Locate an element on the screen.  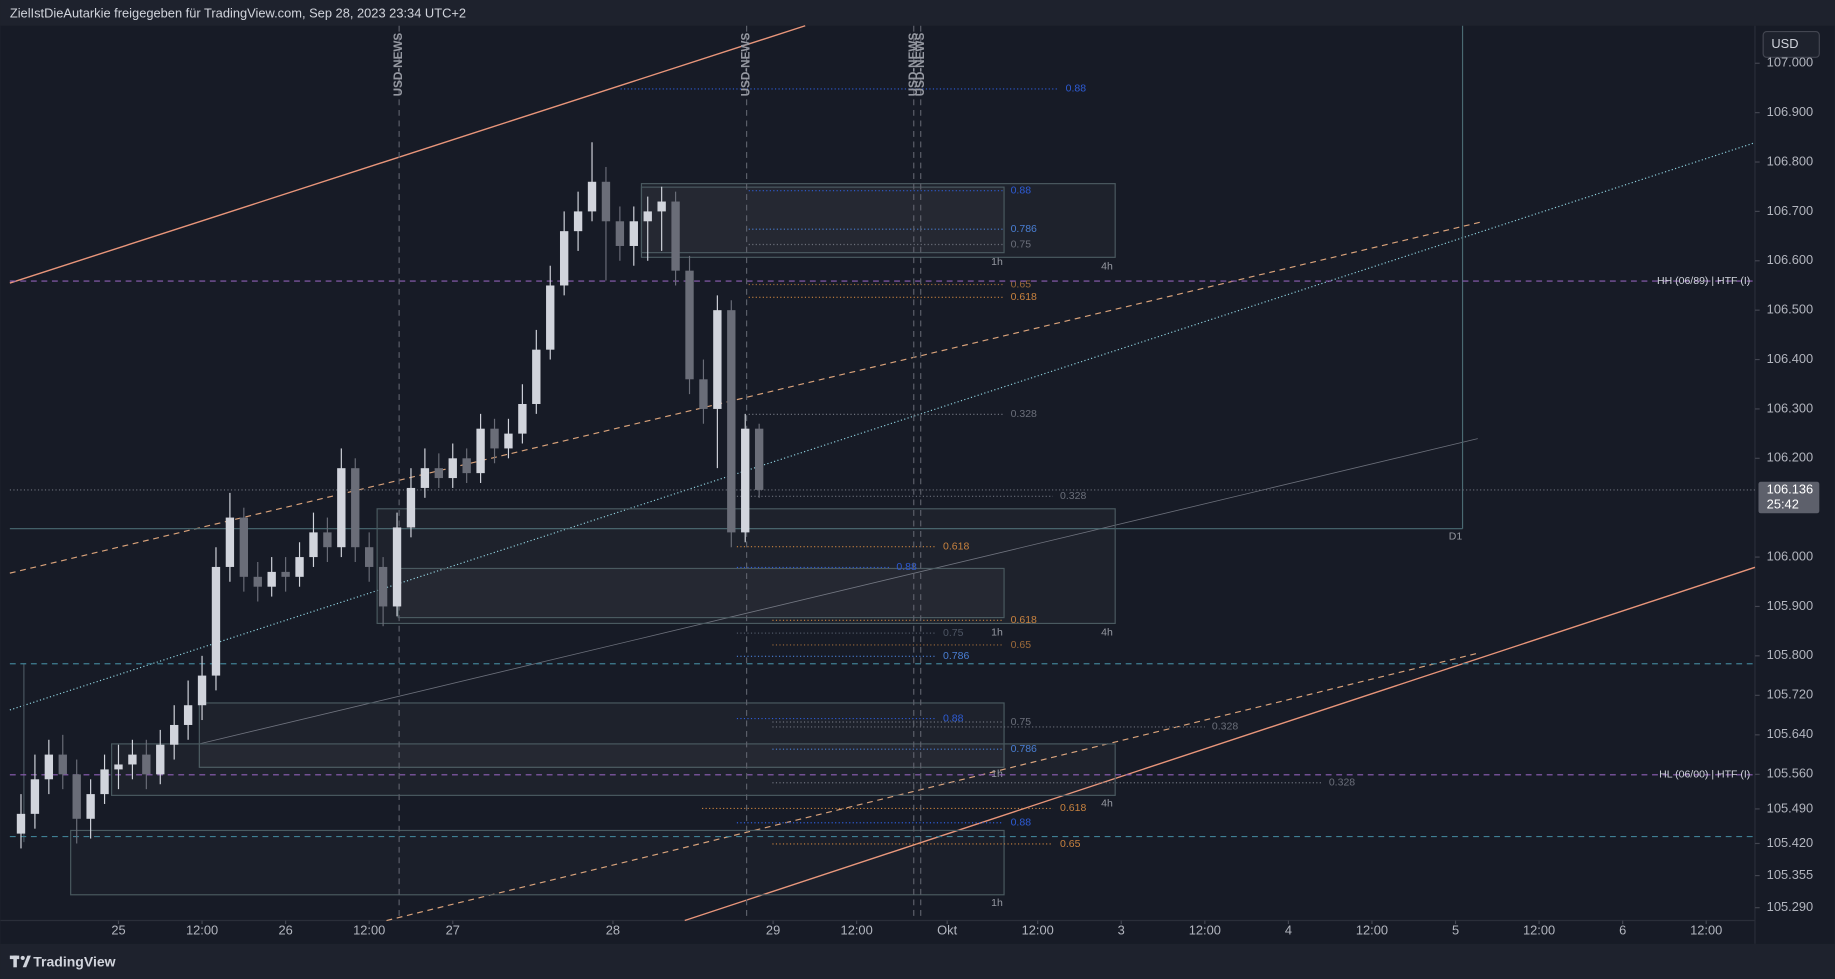
level-label: 0.65 is located at coordinates (1070, 844).